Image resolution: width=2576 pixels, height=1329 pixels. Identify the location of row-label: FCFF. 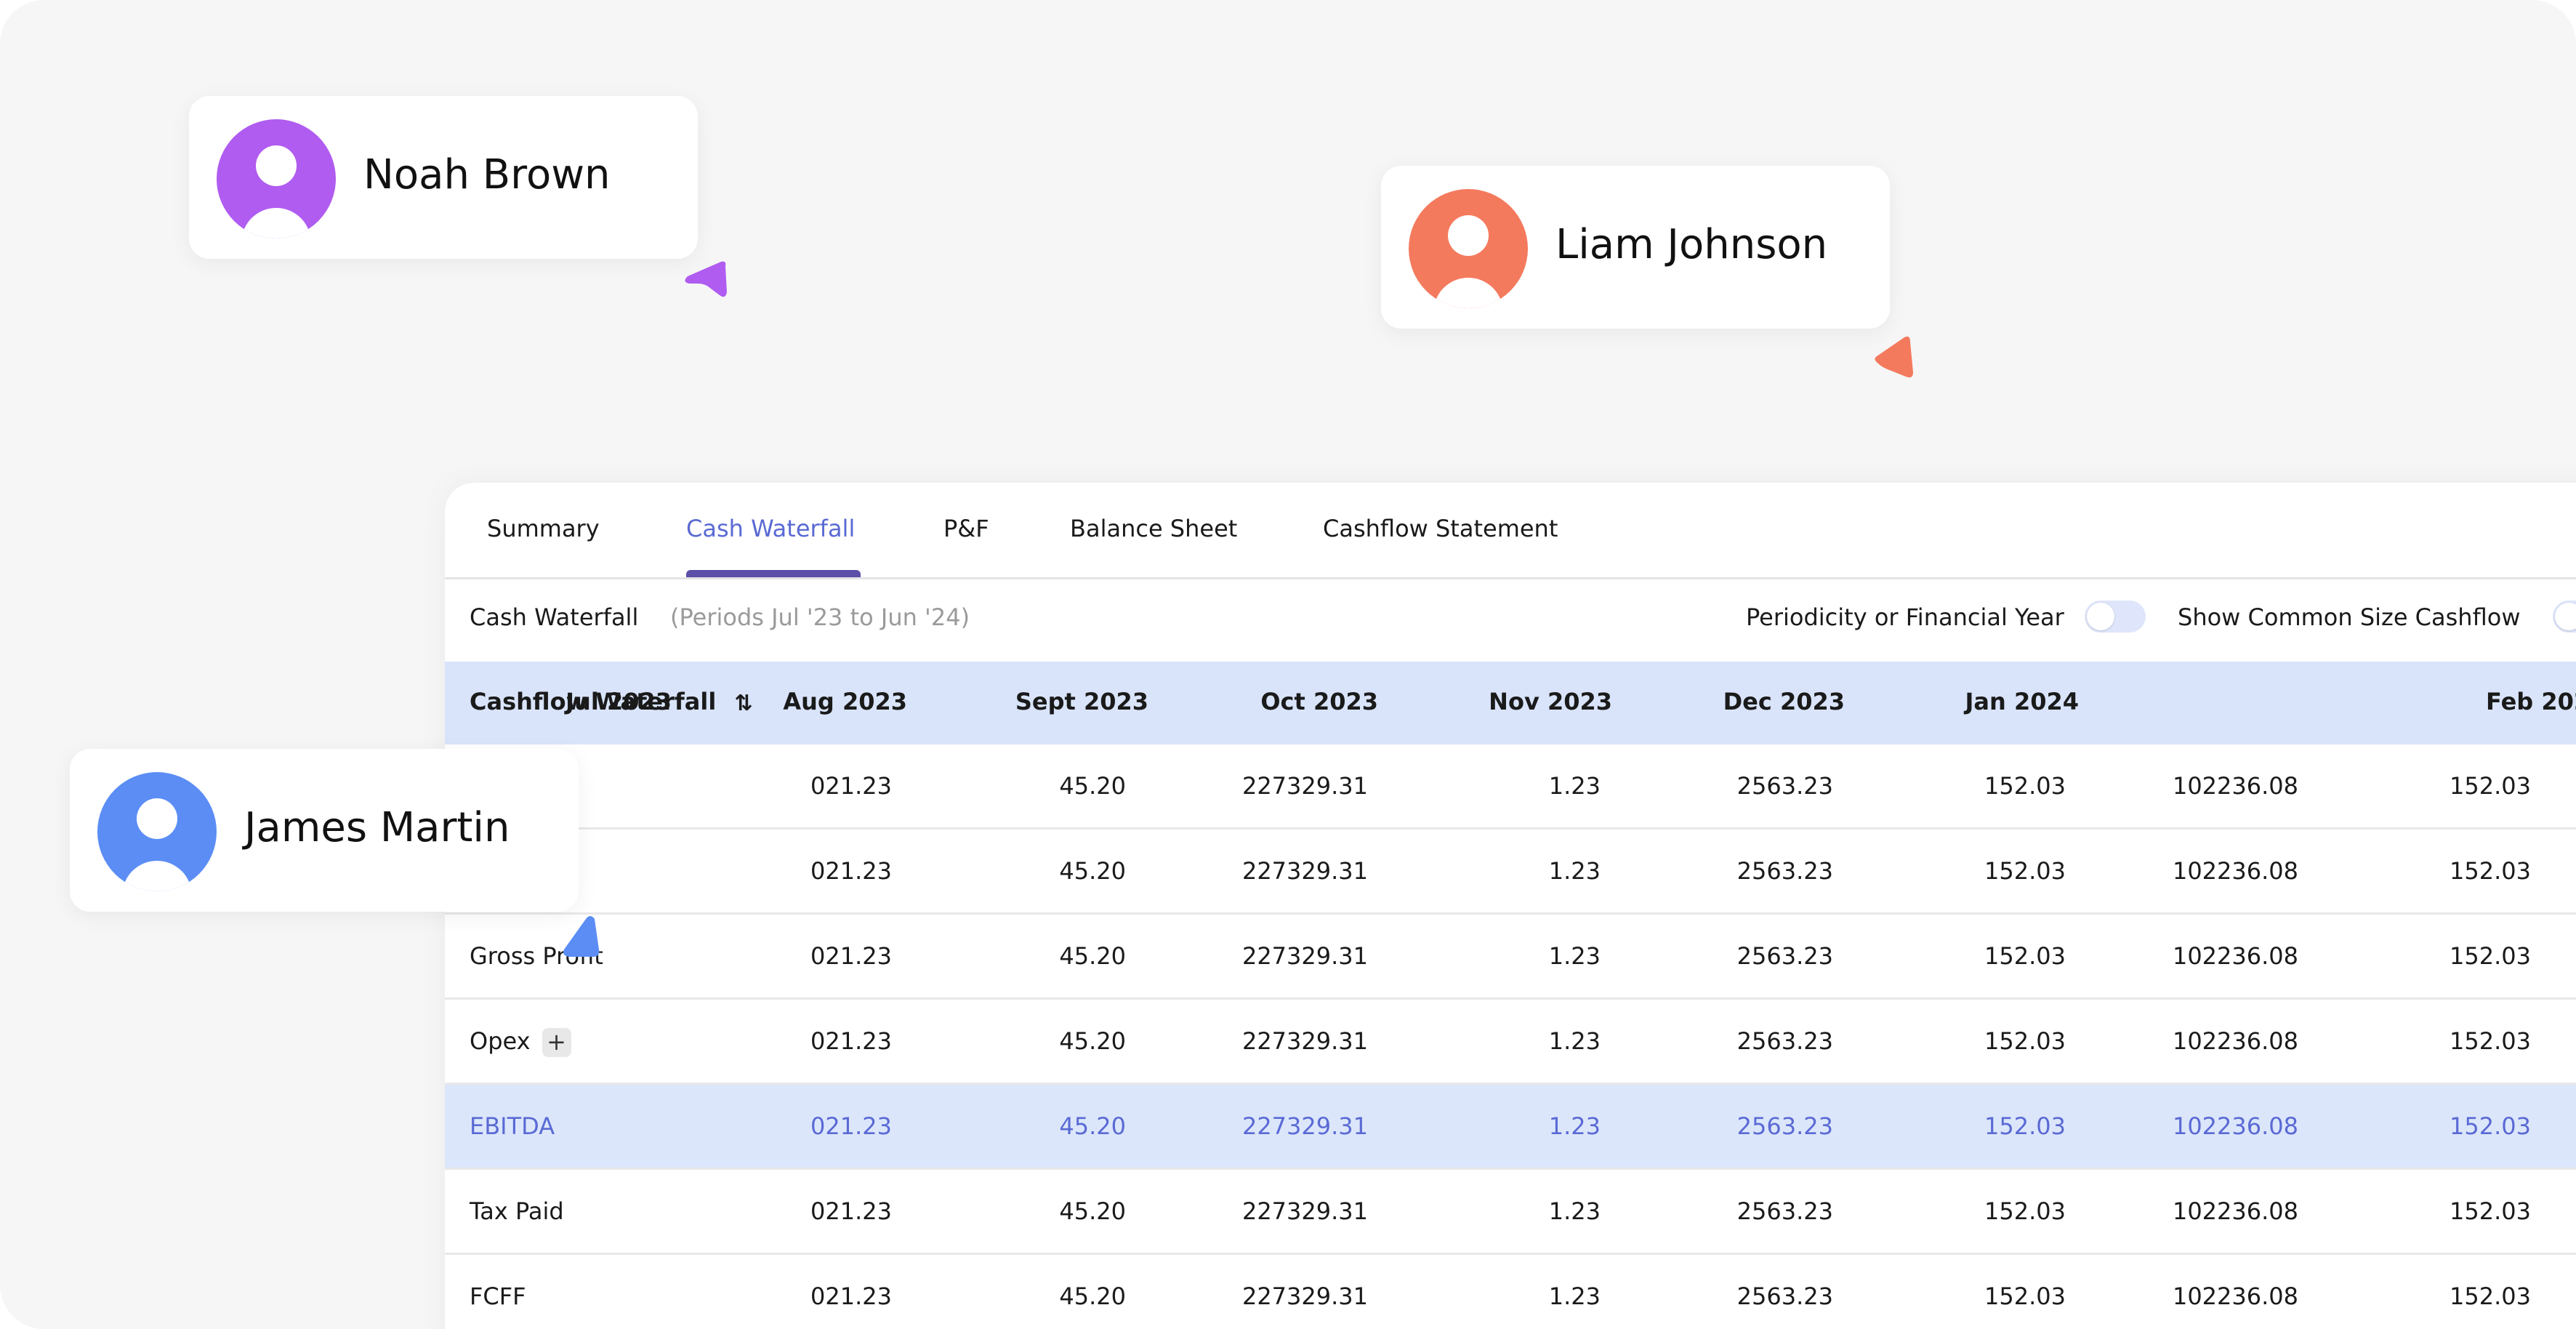
(498, 1296).